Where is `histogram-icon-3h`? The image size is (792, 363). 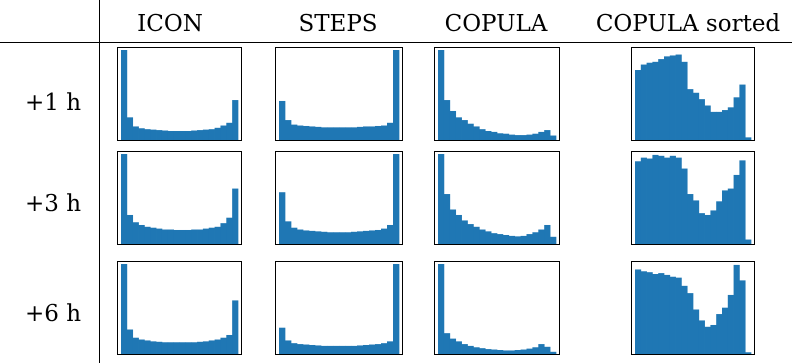 histogram-icon-3h is located at coordinates (179, 198).